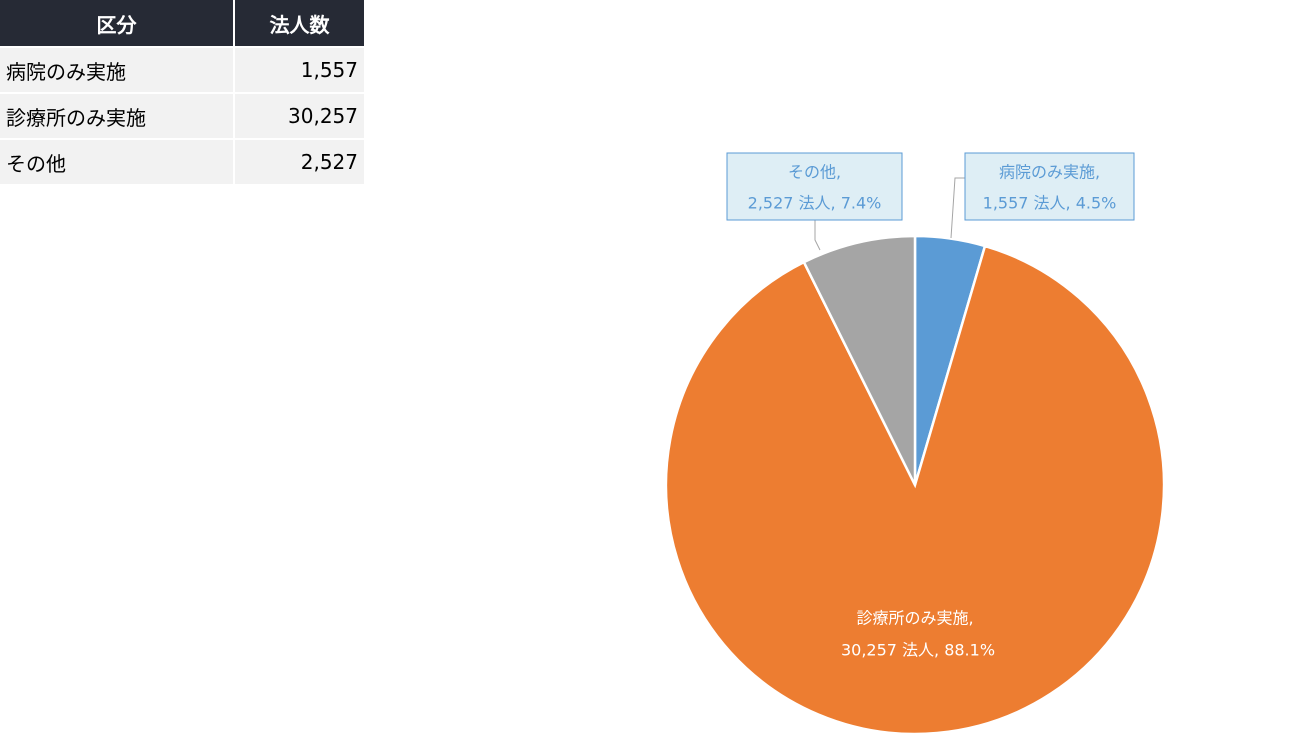  Describe the element at coordinates (116, 162) in the screenshot. I see `category-cell: その他` at that location.